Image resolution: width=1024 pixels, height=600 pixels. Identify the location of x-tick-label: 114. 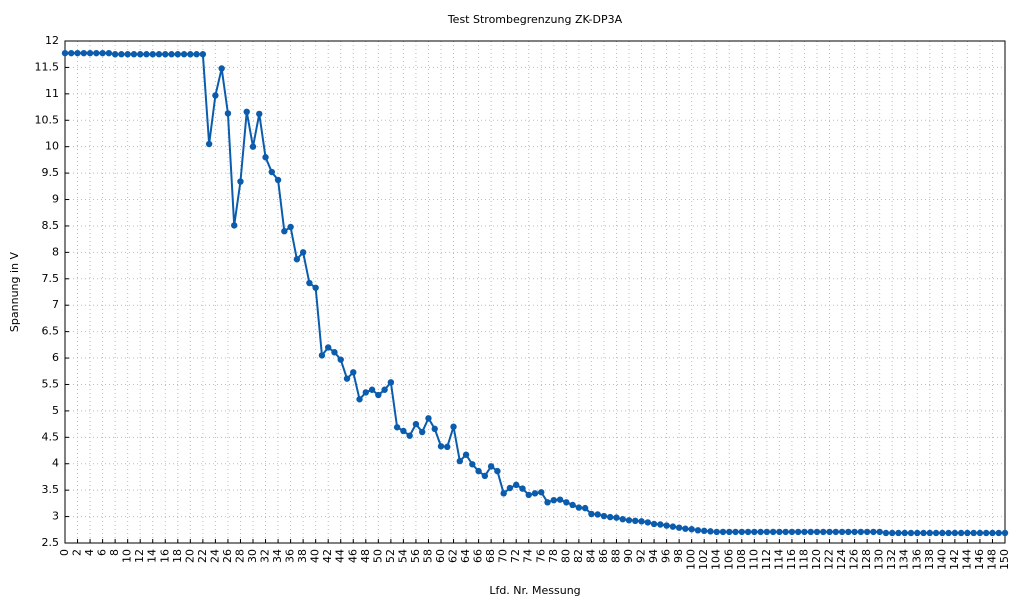
(778, 559).